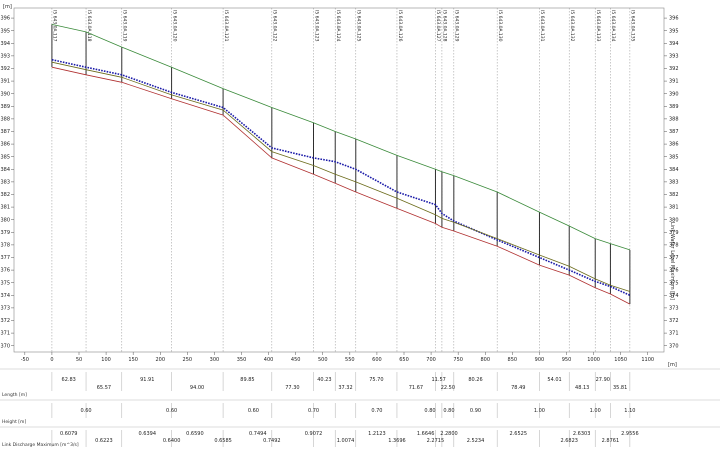 The height and width of the screenshot is (451, 720). I want to click on section-label: I5 643.0A.123, so click(316, 26).